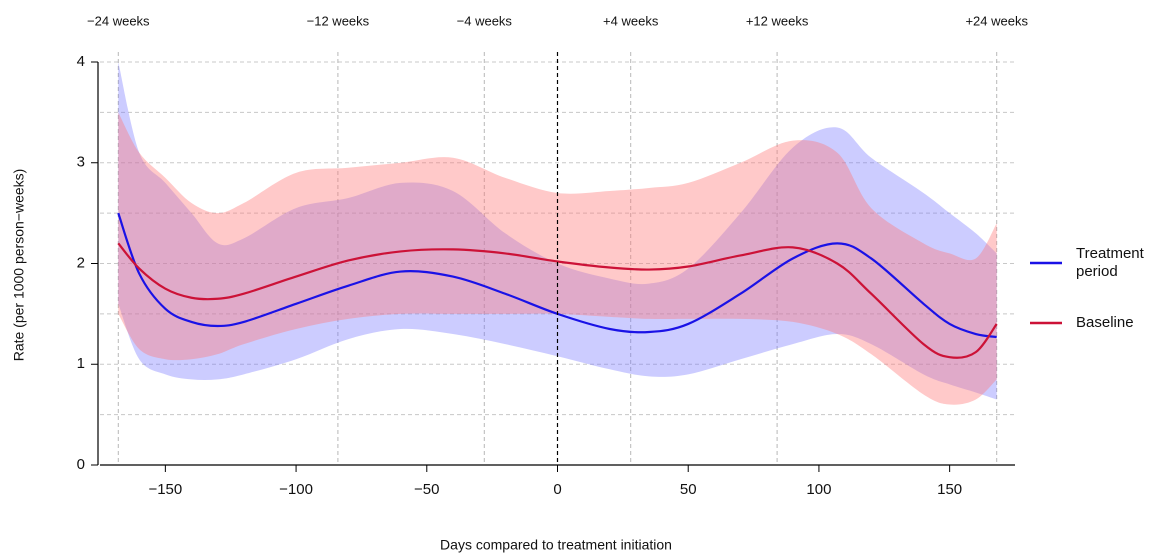  I want to click on week-label: +24 weeks, so click(996, 20).